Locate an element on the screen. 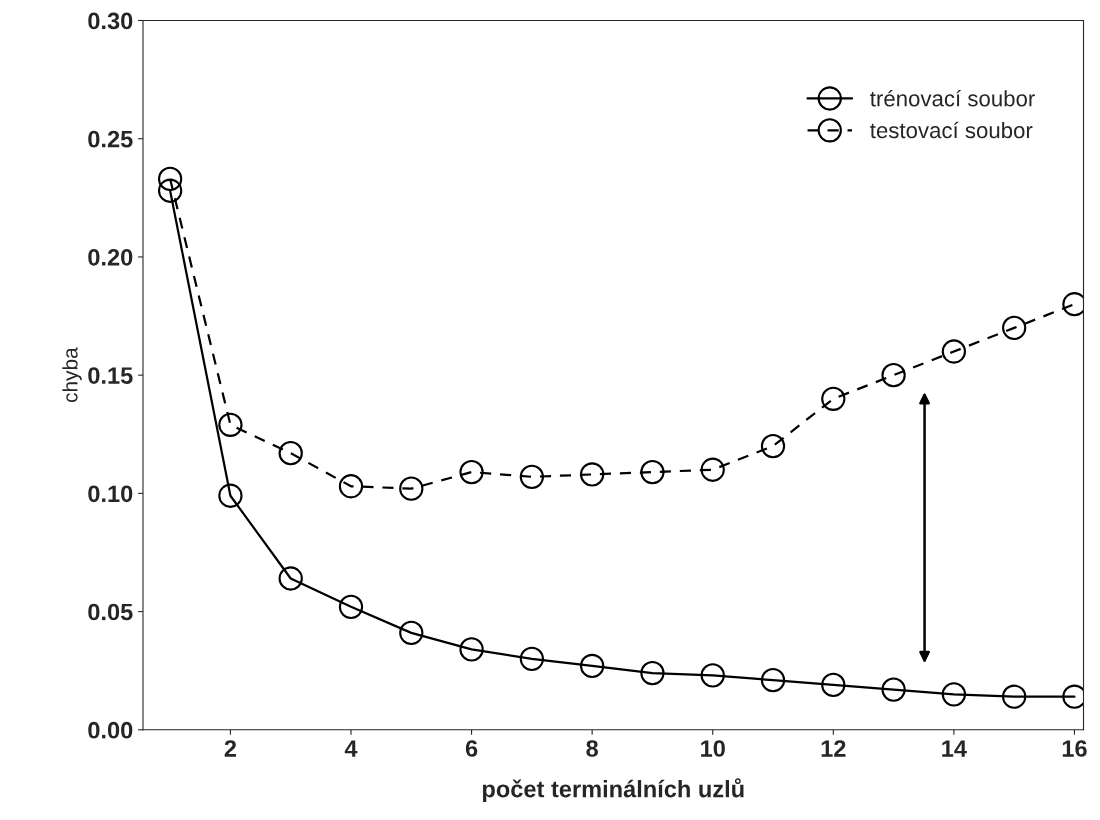 The height and width of the screenshot is (820, 1100). x-axis-title: počet terminálních uzlů is located at coordinates (613, 790).